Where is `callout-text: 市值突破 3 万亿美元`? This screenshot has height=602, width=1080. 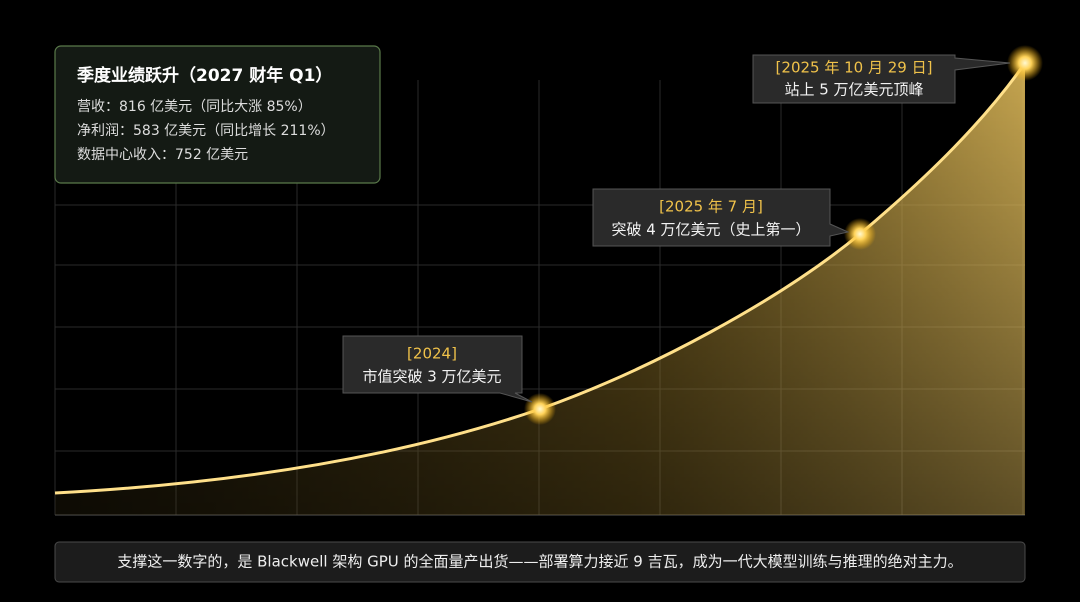
callout-text: 市值突破 3 万亿美元 is located at coordinates (431, 377).